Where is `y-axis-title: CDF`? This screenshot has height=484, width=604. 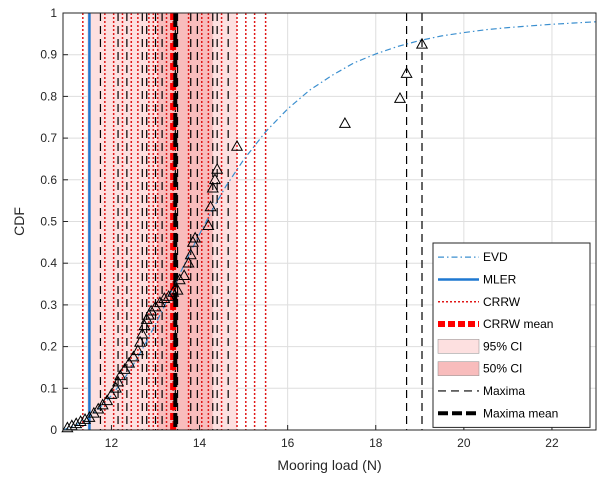
y-axis-title: CDF is located at coordinates (19, 221).